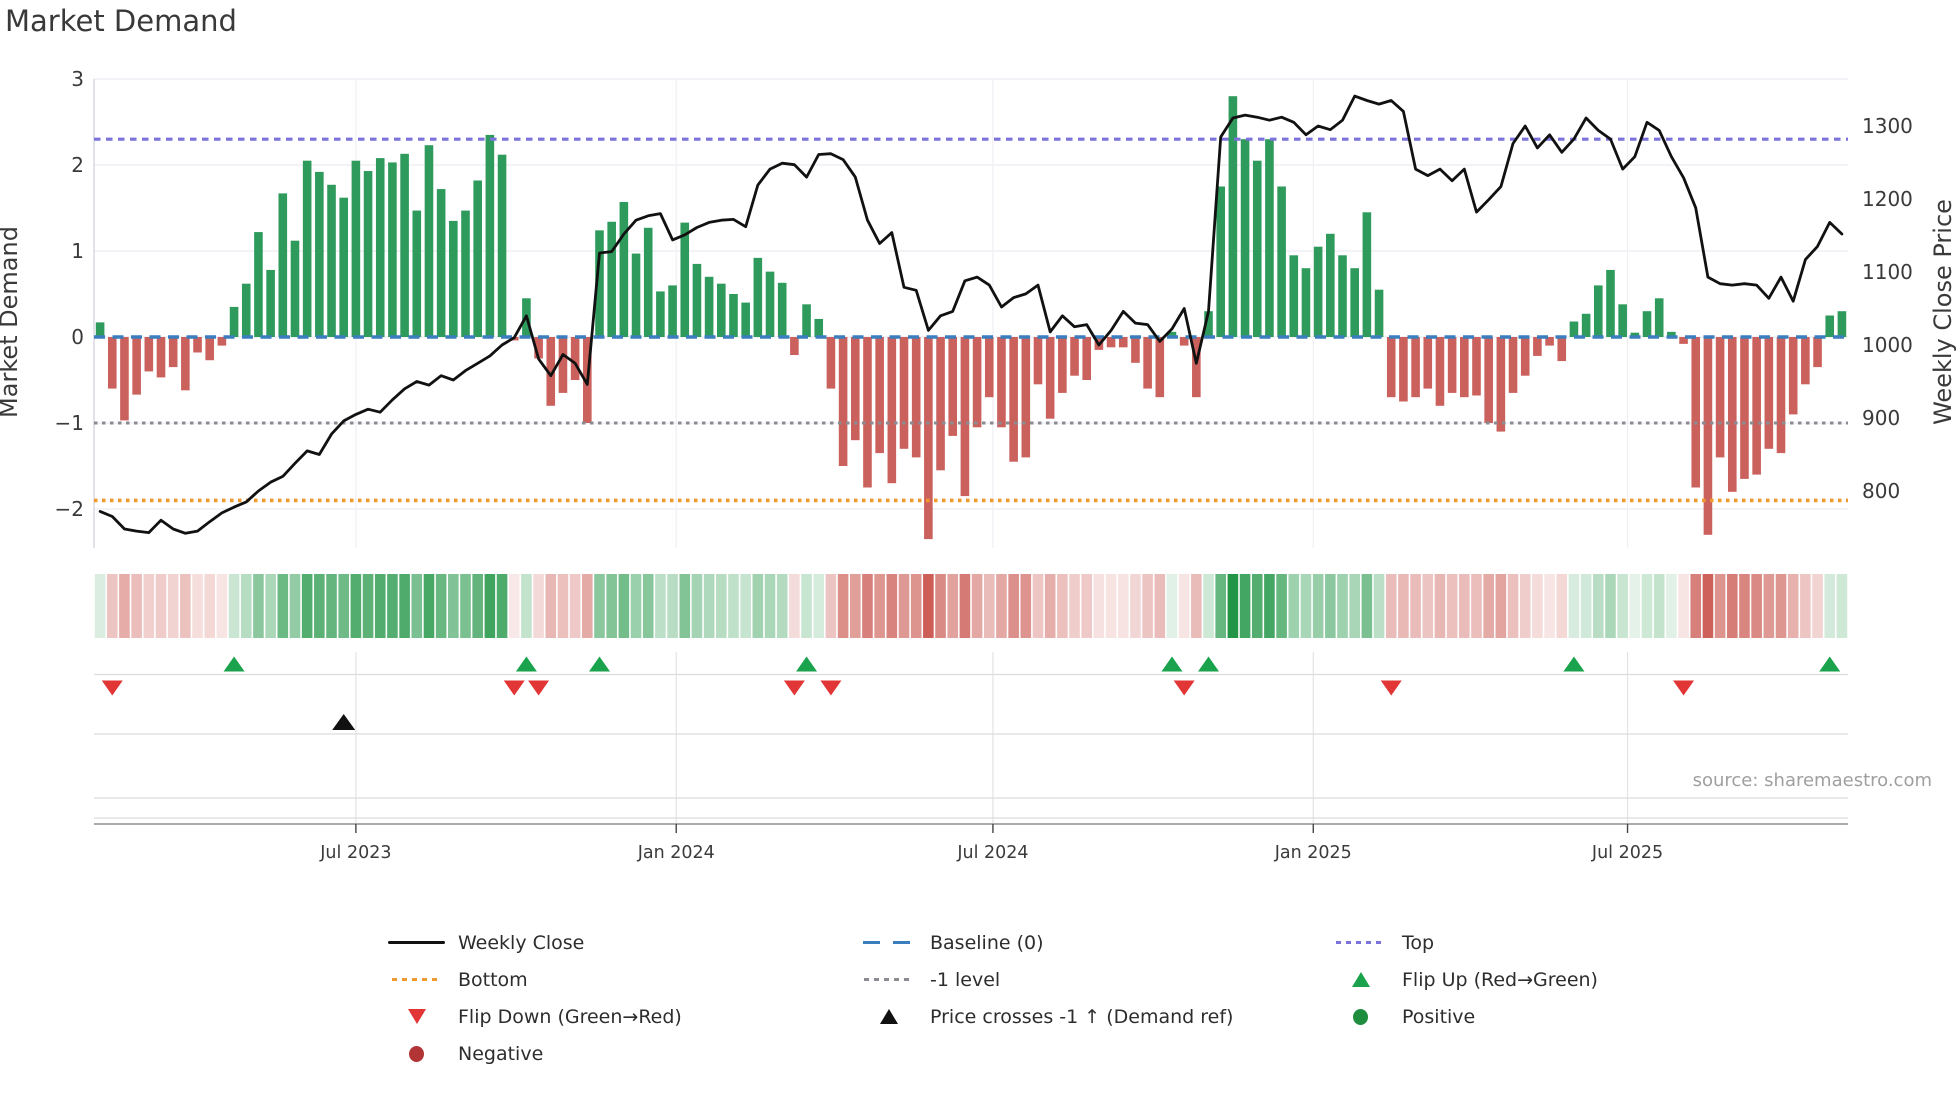 The width and height of the screenshot is (1960, 1102). What do you see at coordinates (570, 1016) in the screenshot?
I see `legend-label: Flip Down (Green→Red)` at bounding box center [570, 1016].